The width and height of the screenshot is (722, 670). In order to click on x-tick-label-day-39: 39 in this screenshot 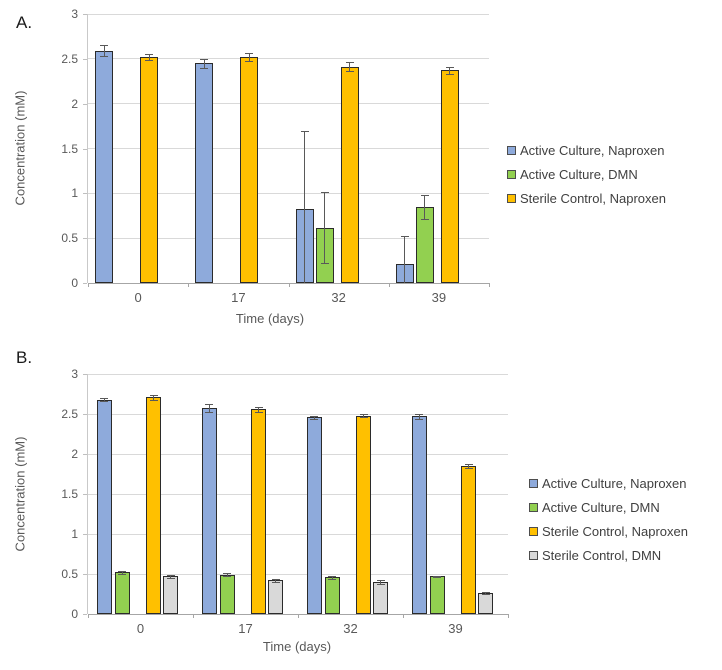, I will do `click(439, 297)`.